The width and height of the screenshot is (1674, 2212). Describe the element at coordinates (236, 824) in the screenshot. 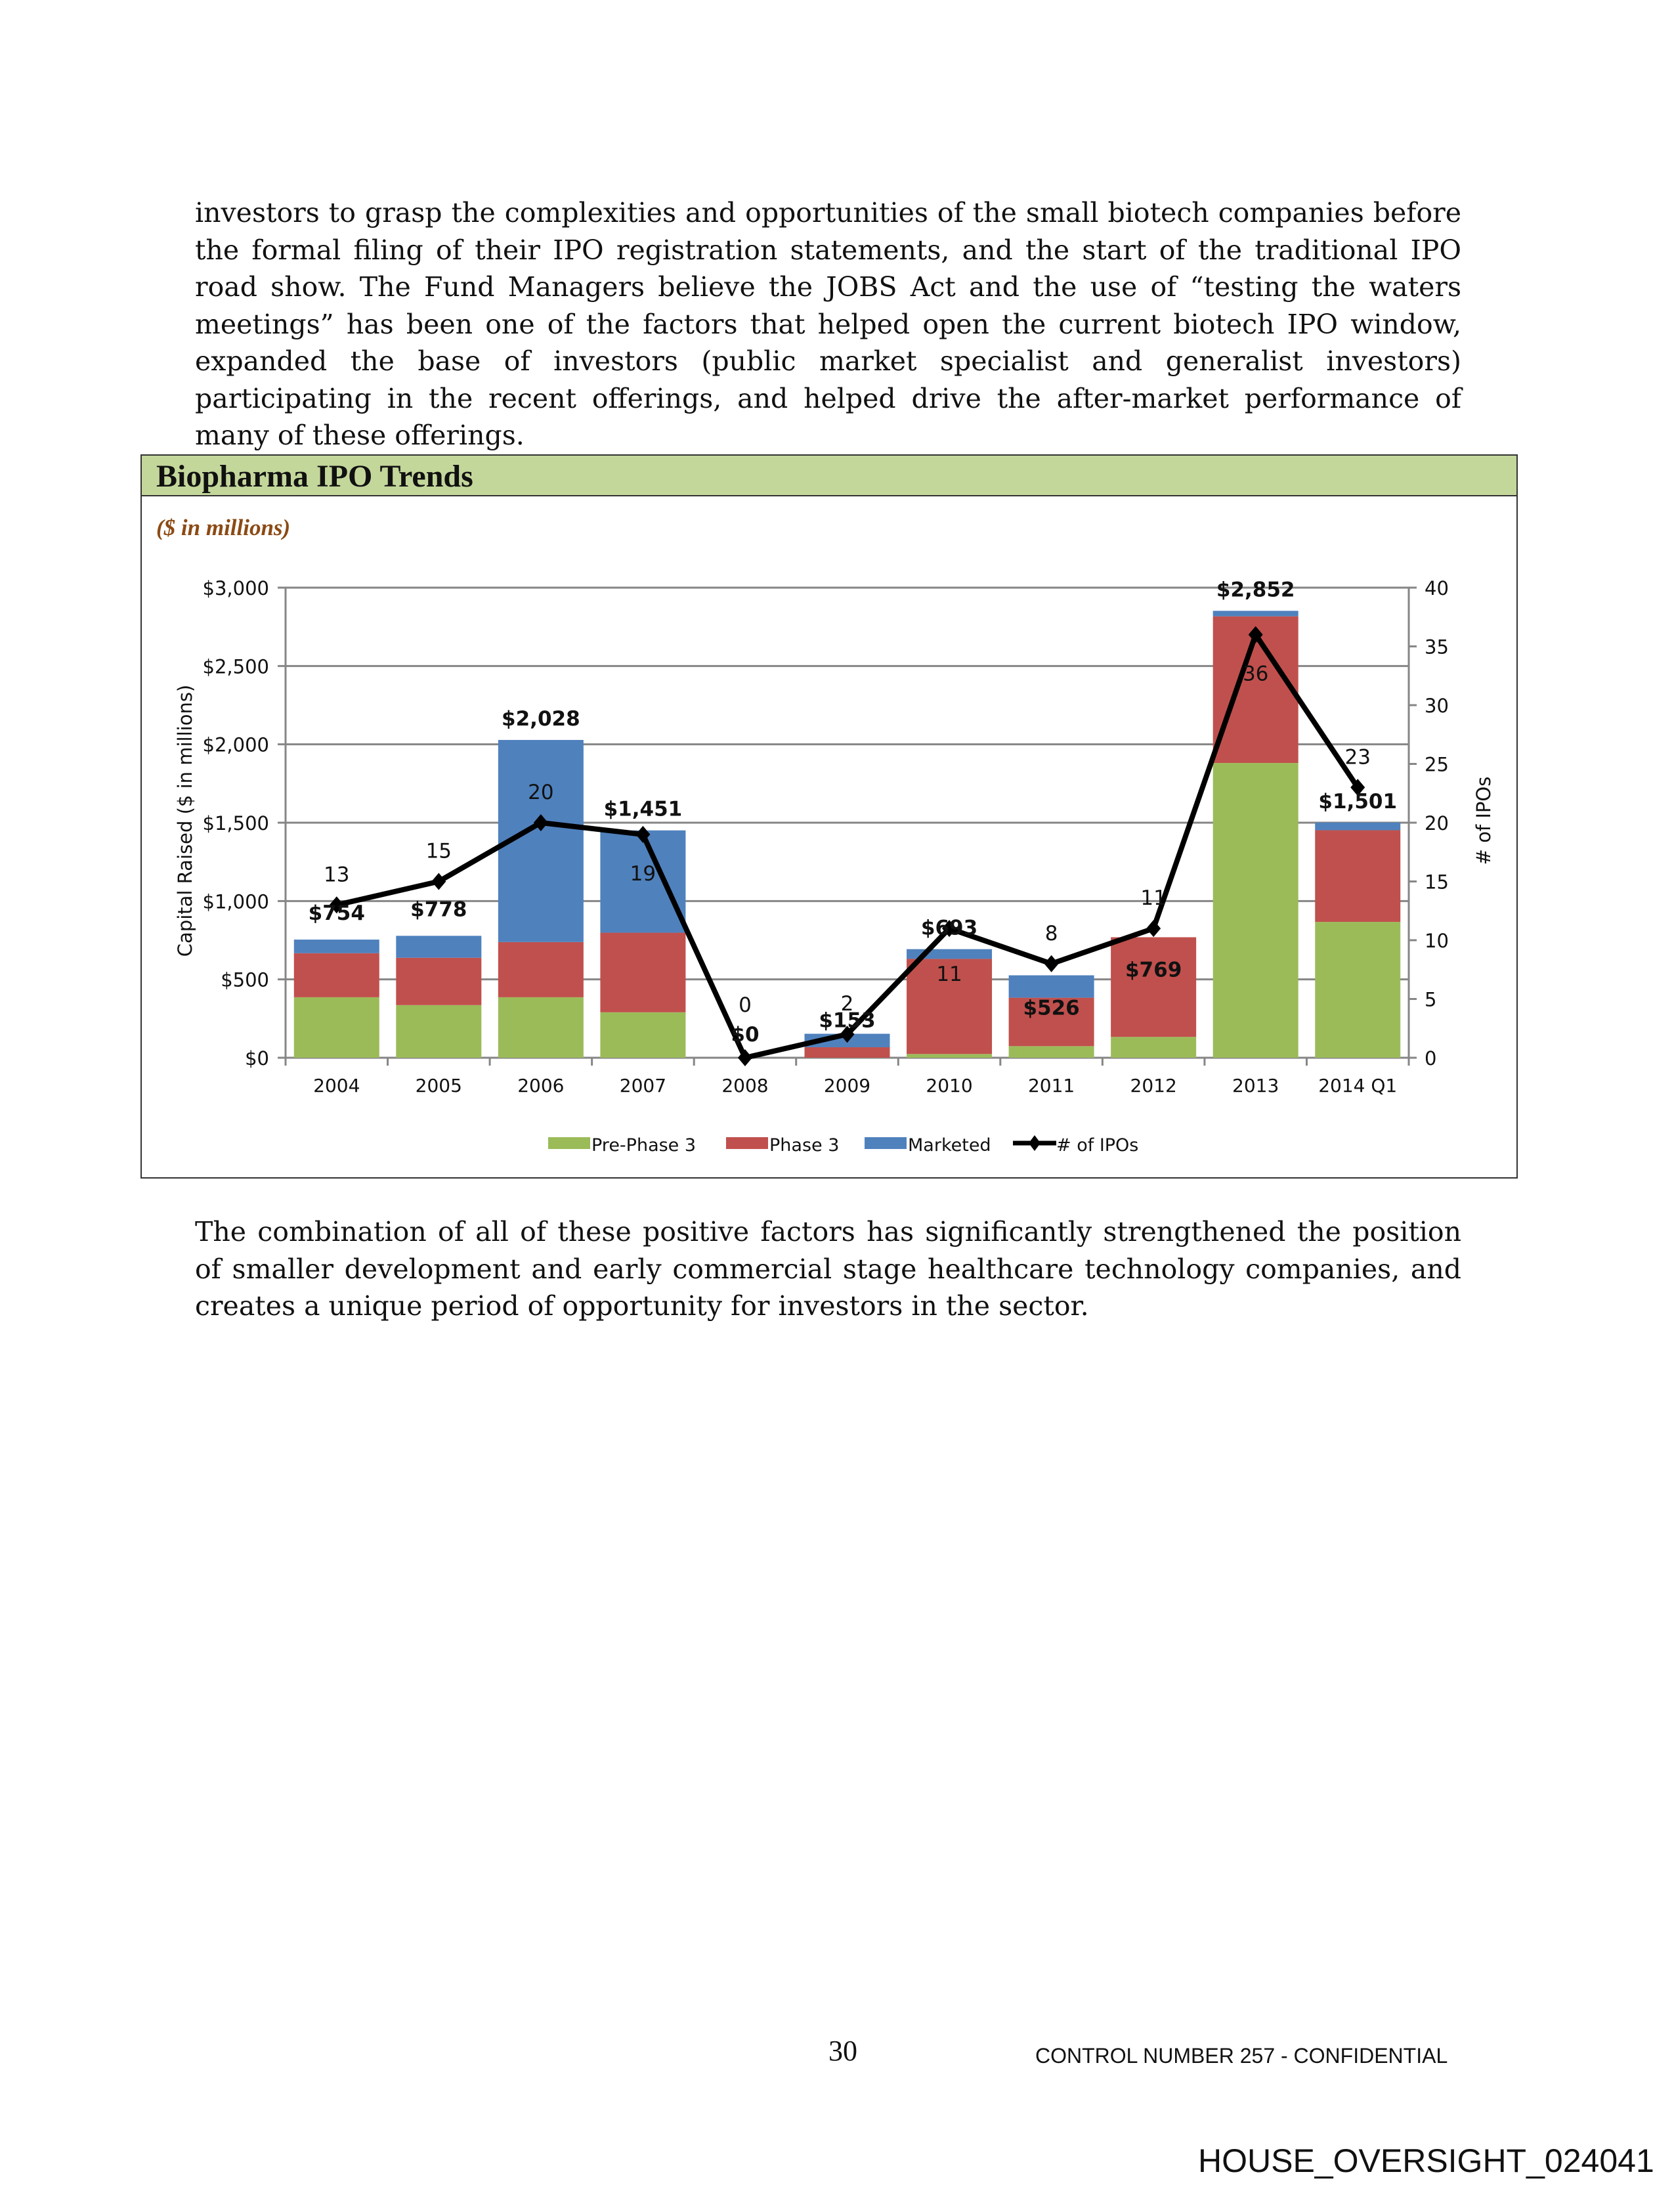

I see `y-tick-label: $1,500` at that location.